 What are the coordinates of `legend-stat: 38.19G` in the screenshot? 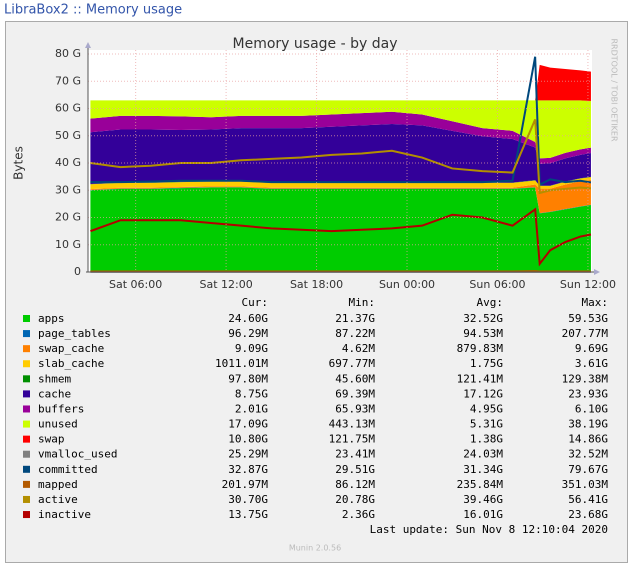 It's located at (588, 424).